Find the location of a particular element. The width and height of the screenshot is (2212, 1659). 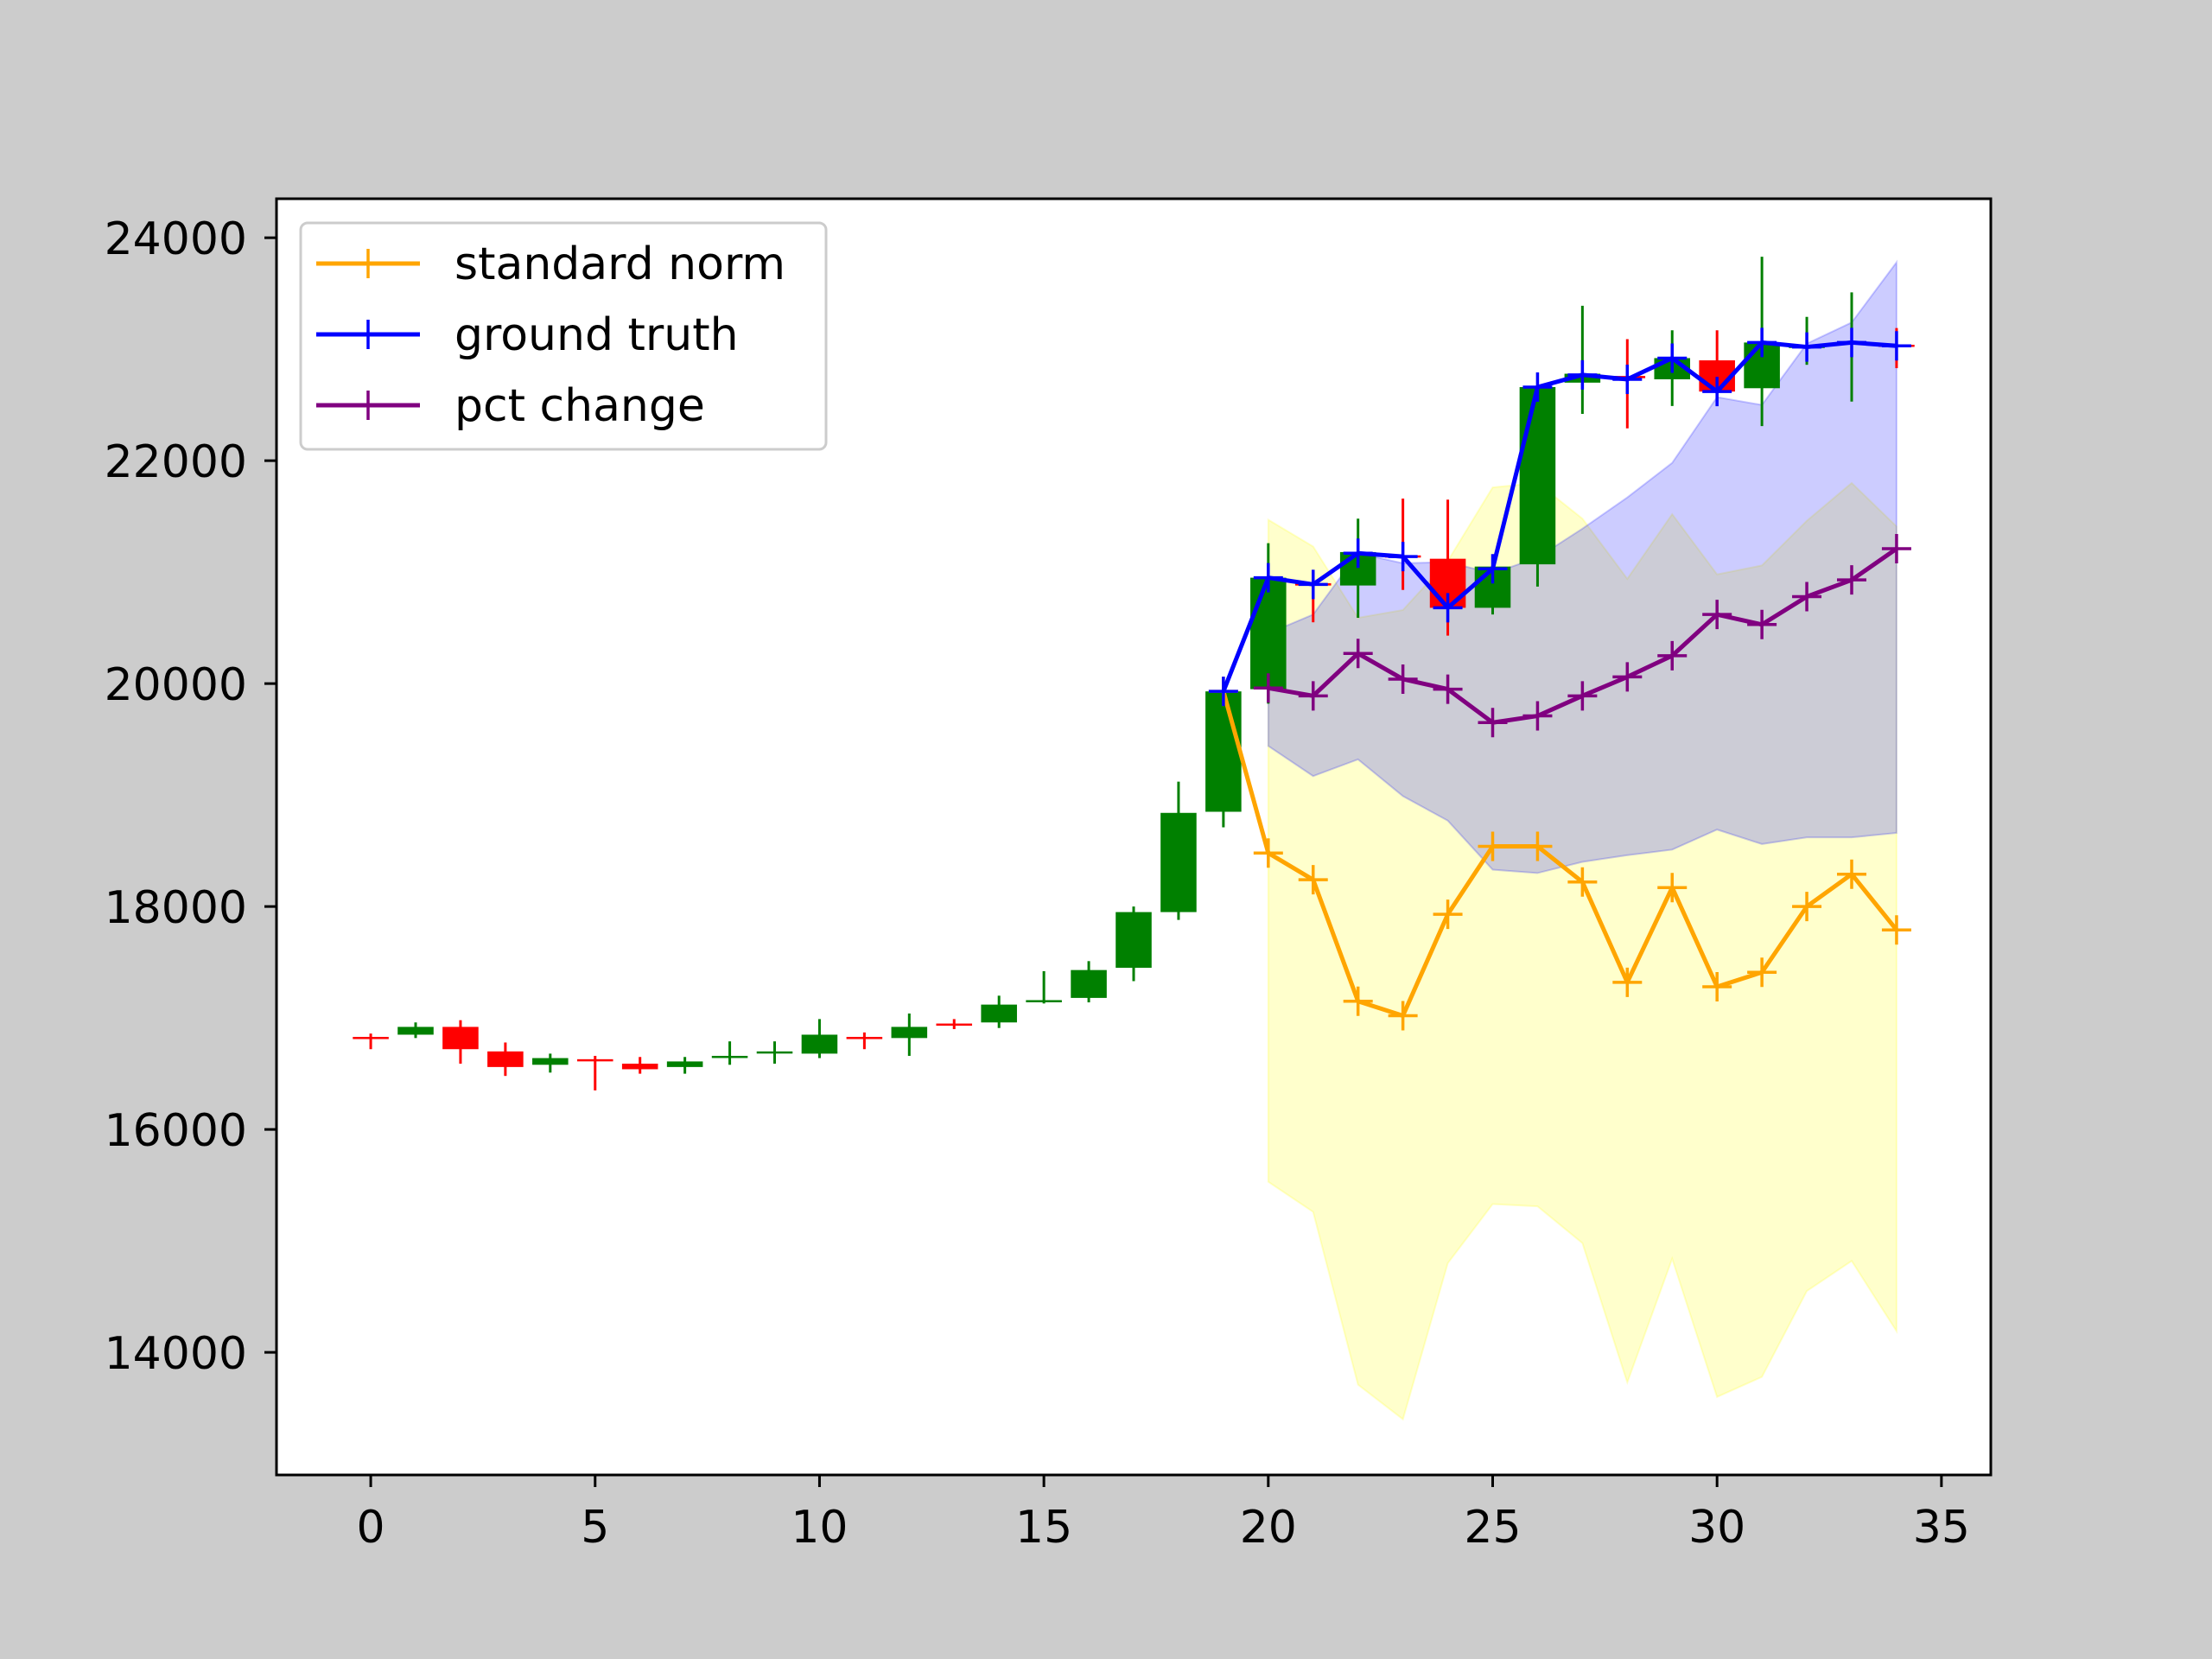

legend-label-pct-change: pct change is located at coordinates (579, 406).